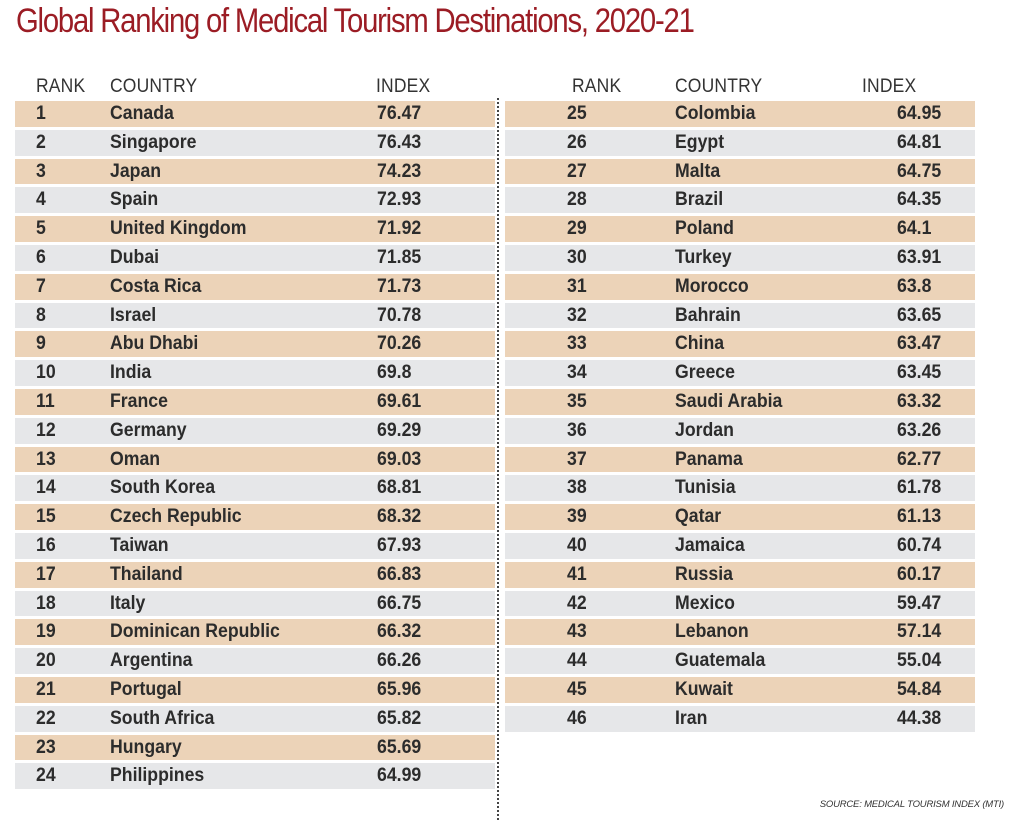  Describe the element at coordinates (255, 344) in the screenshot. I see `table-row: 9 Abu Dhabi 70.26` at that location.